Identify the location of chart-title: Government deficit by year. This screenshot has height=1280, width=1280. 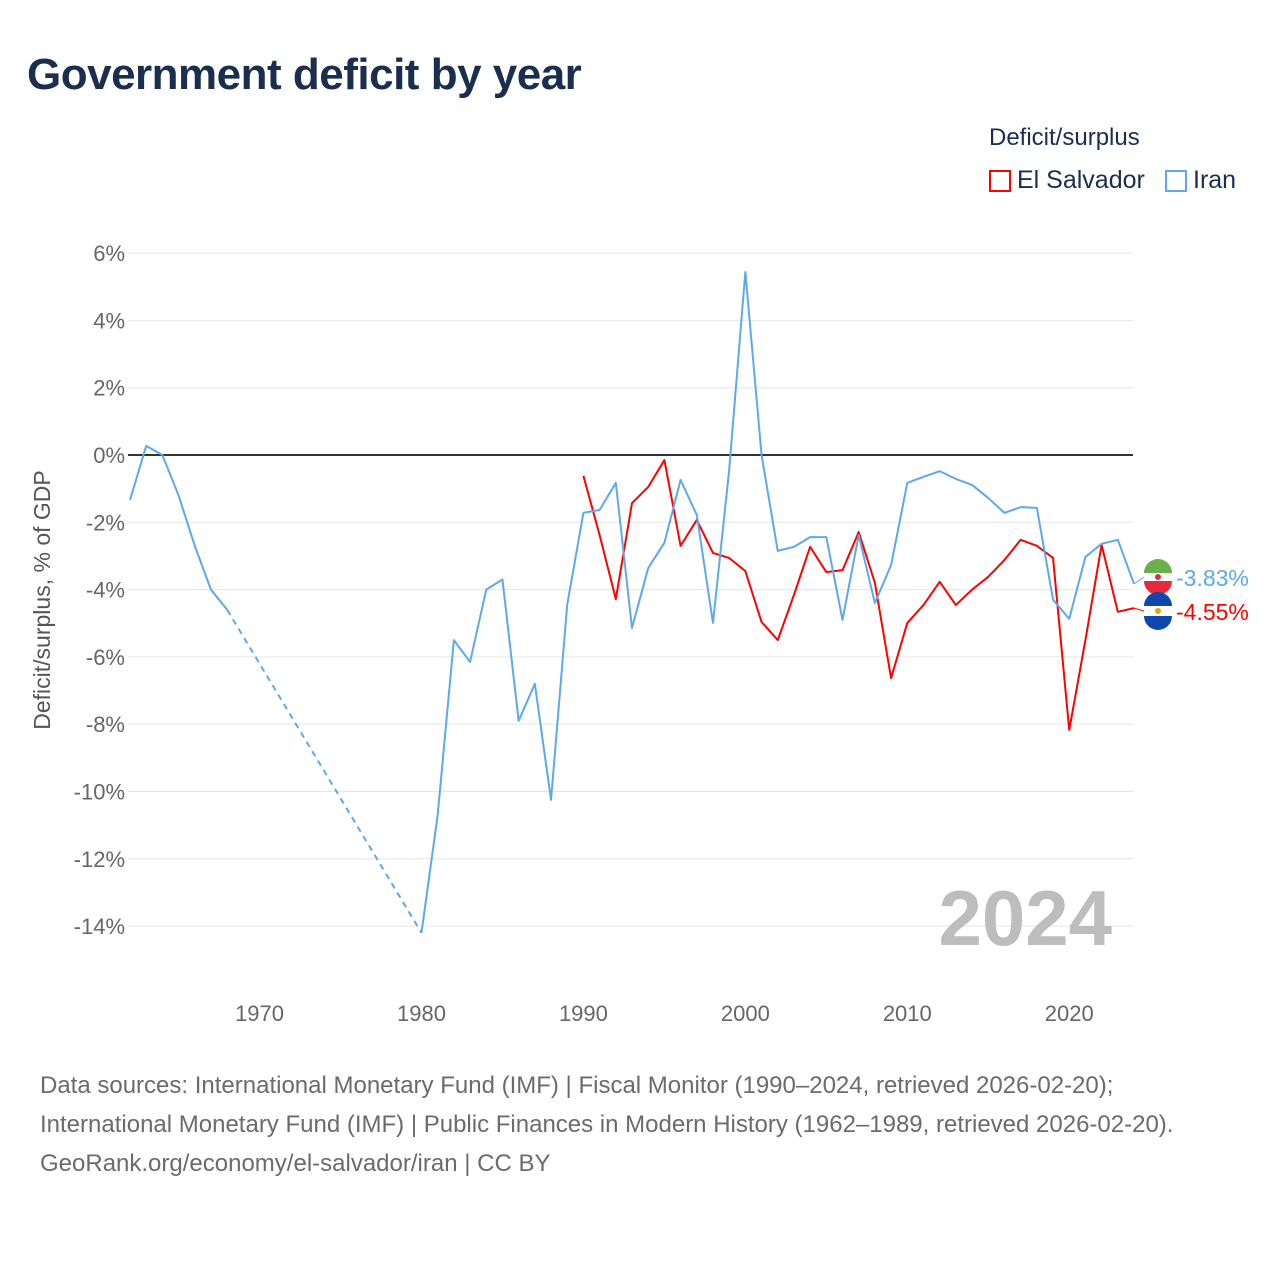
(304, 74).